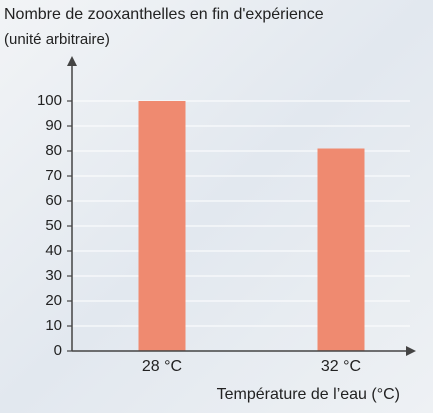 Image resolution: width=433 pixels, height=413 pixels. I want to click on y-tick-label: 30, so click(53, 275).